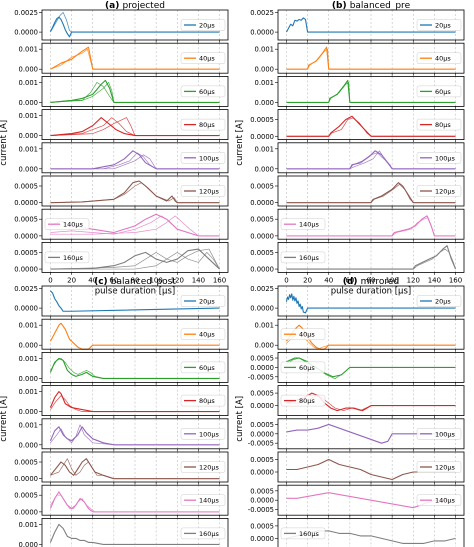 The image size is (474, 547). I want to click on subplot-balanced_post-100: 0.001 0.000 100μs, so click(124, 435).